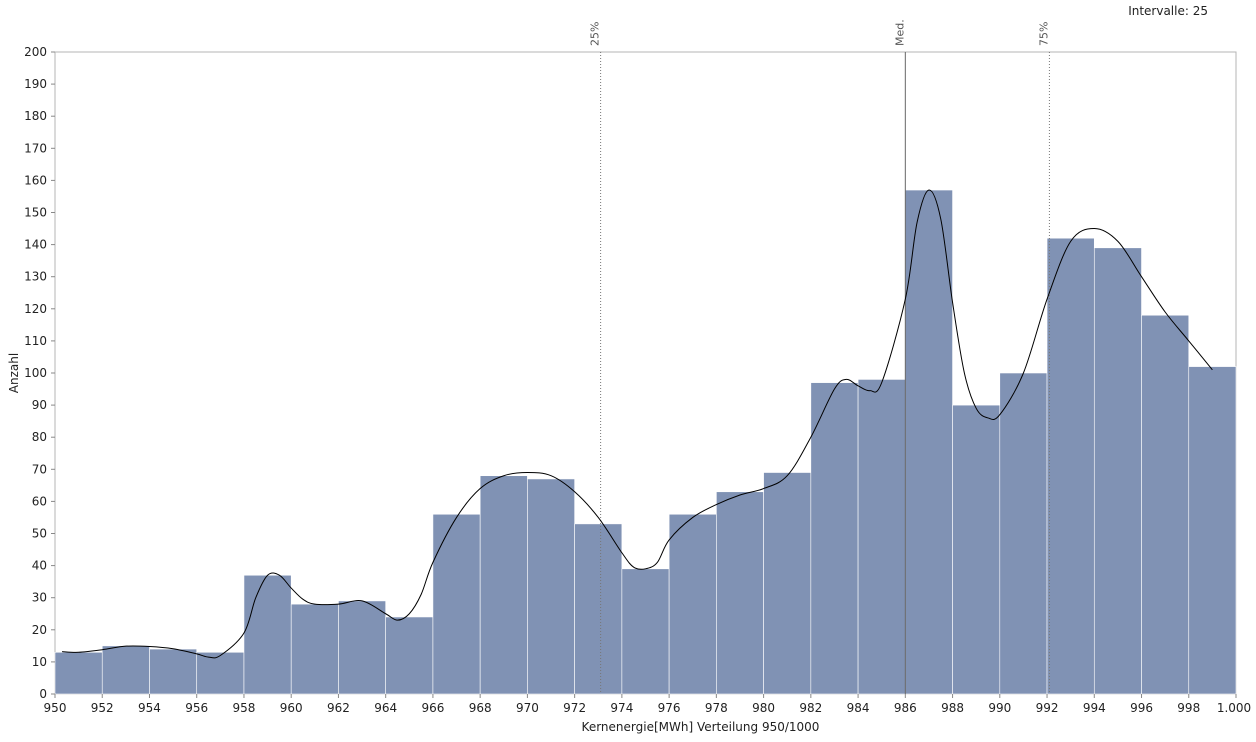 Image resolution: width=1256 pixels, height=742 pixels. What do you see at coordinates (763, 708) in the screenshot?
I see `x-tick-label: 980` at bounding box center [763, 708].